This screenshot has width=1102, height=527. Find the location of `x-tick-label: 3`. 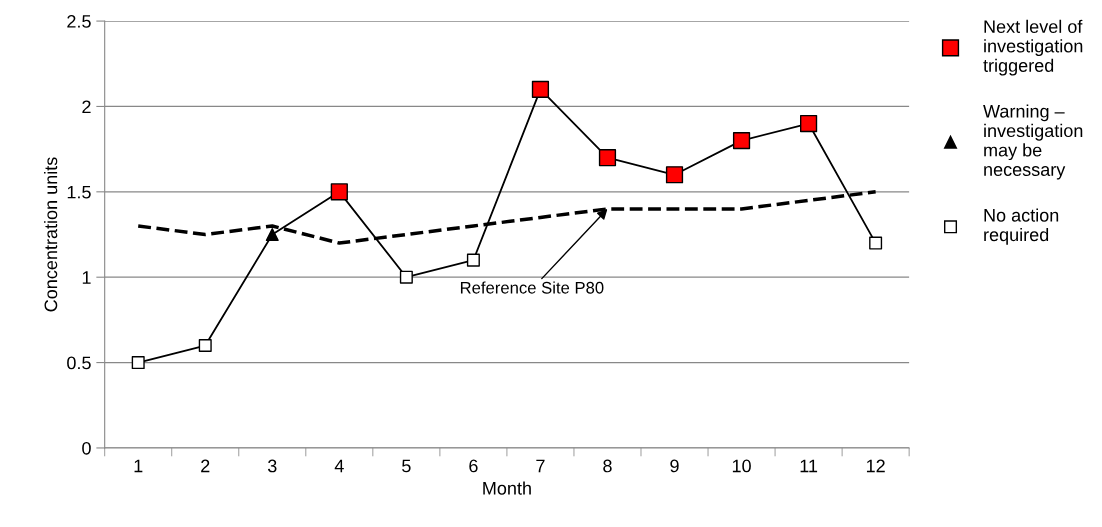

x-tick-label: 3 is located at coordinates (272, 466).